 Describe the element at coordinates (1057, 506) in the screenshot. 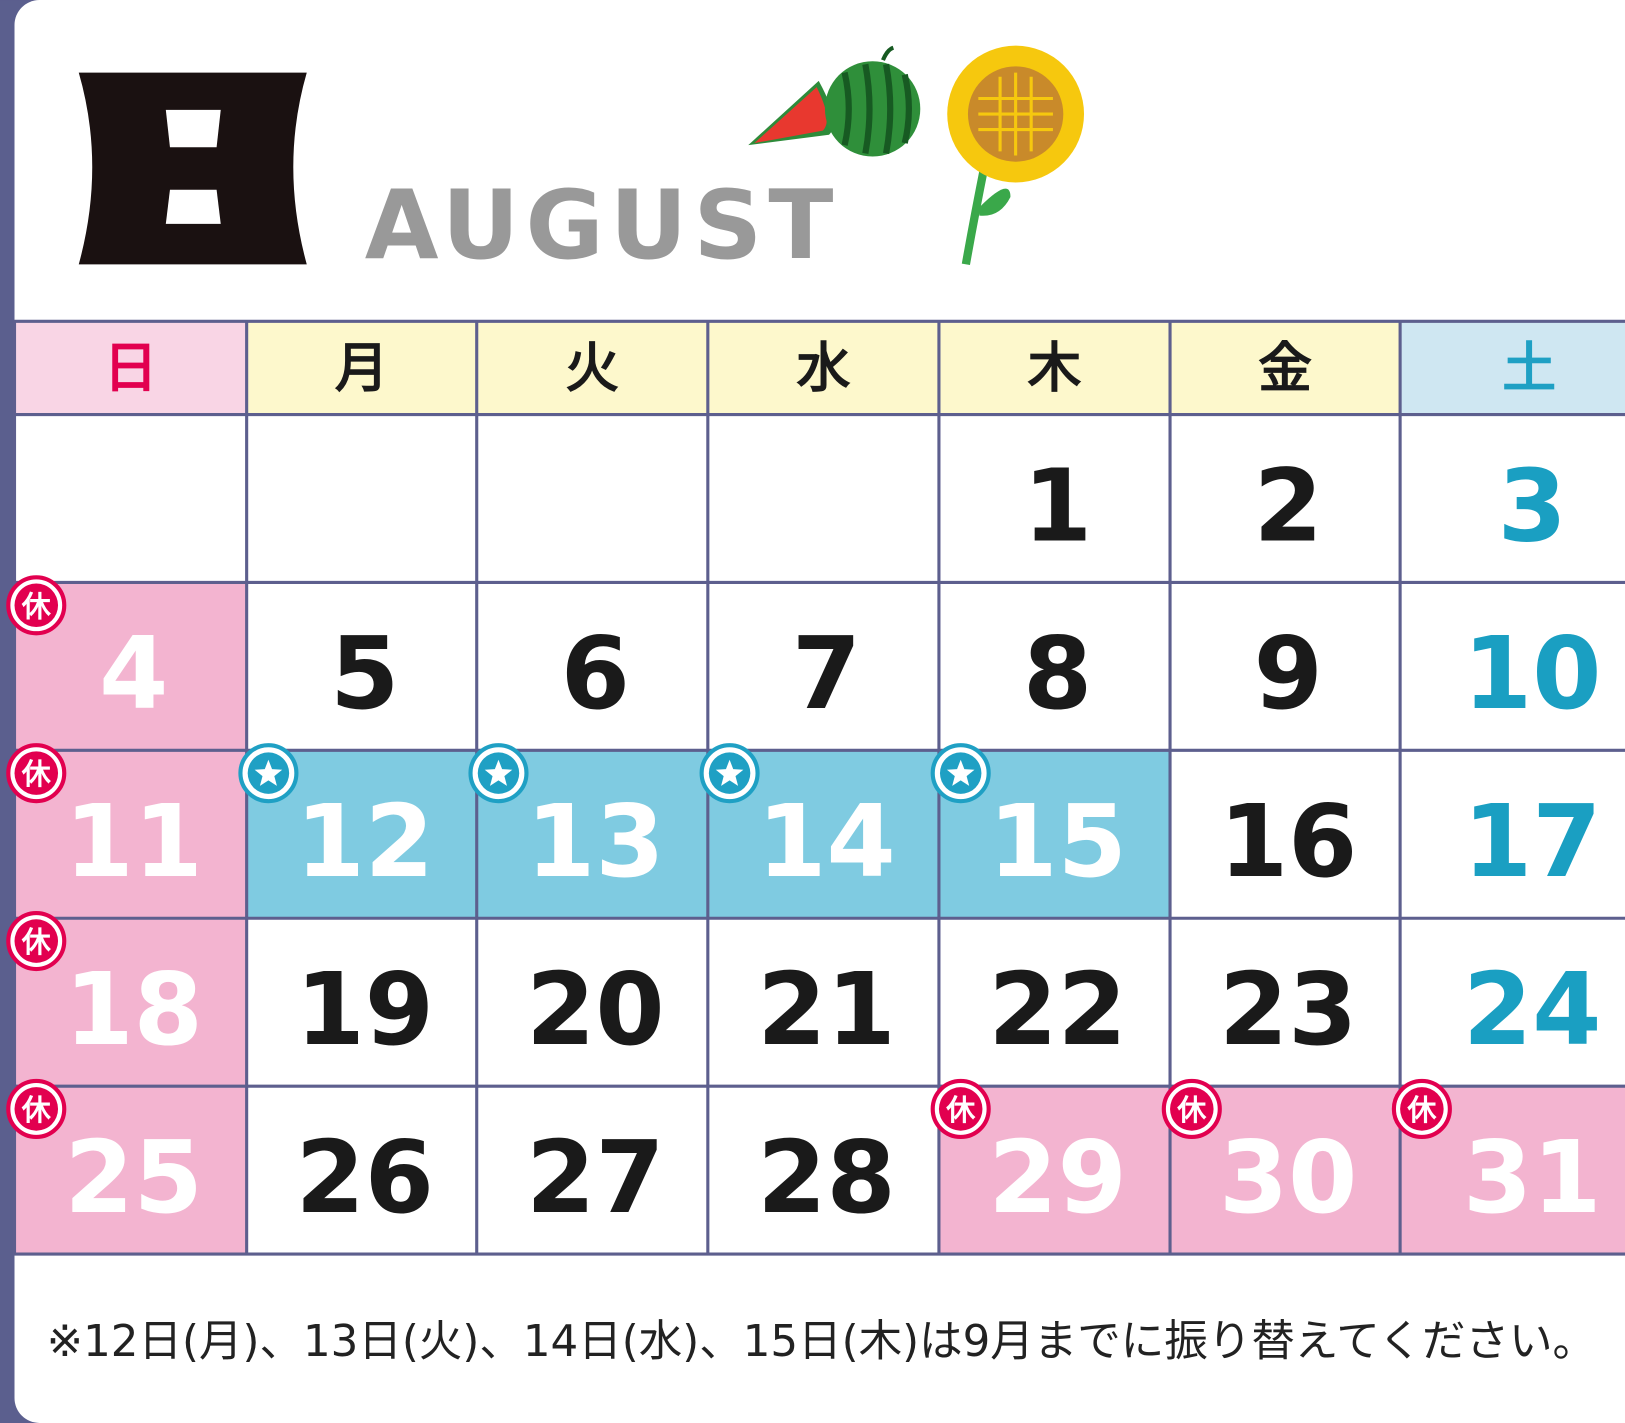

I see `day-number: 1` at that location.